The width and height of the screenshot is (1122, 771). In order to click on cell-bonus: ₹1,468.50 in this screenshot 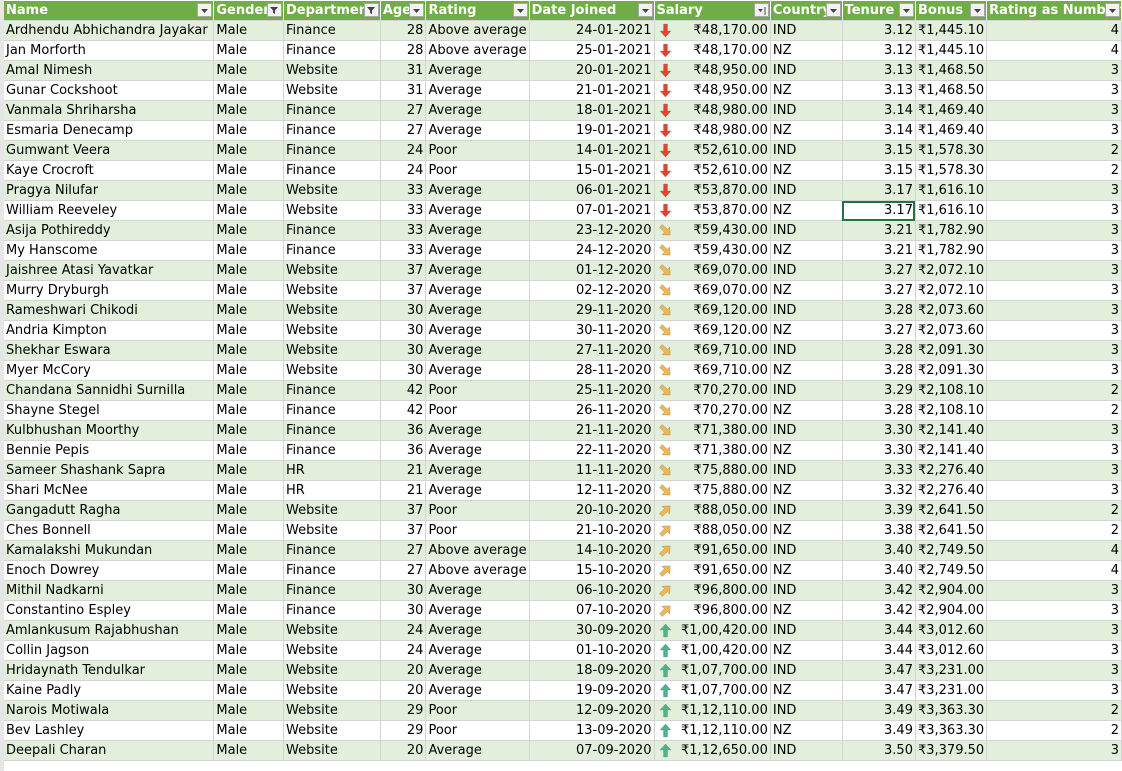, I will do `click(951, 90)`.